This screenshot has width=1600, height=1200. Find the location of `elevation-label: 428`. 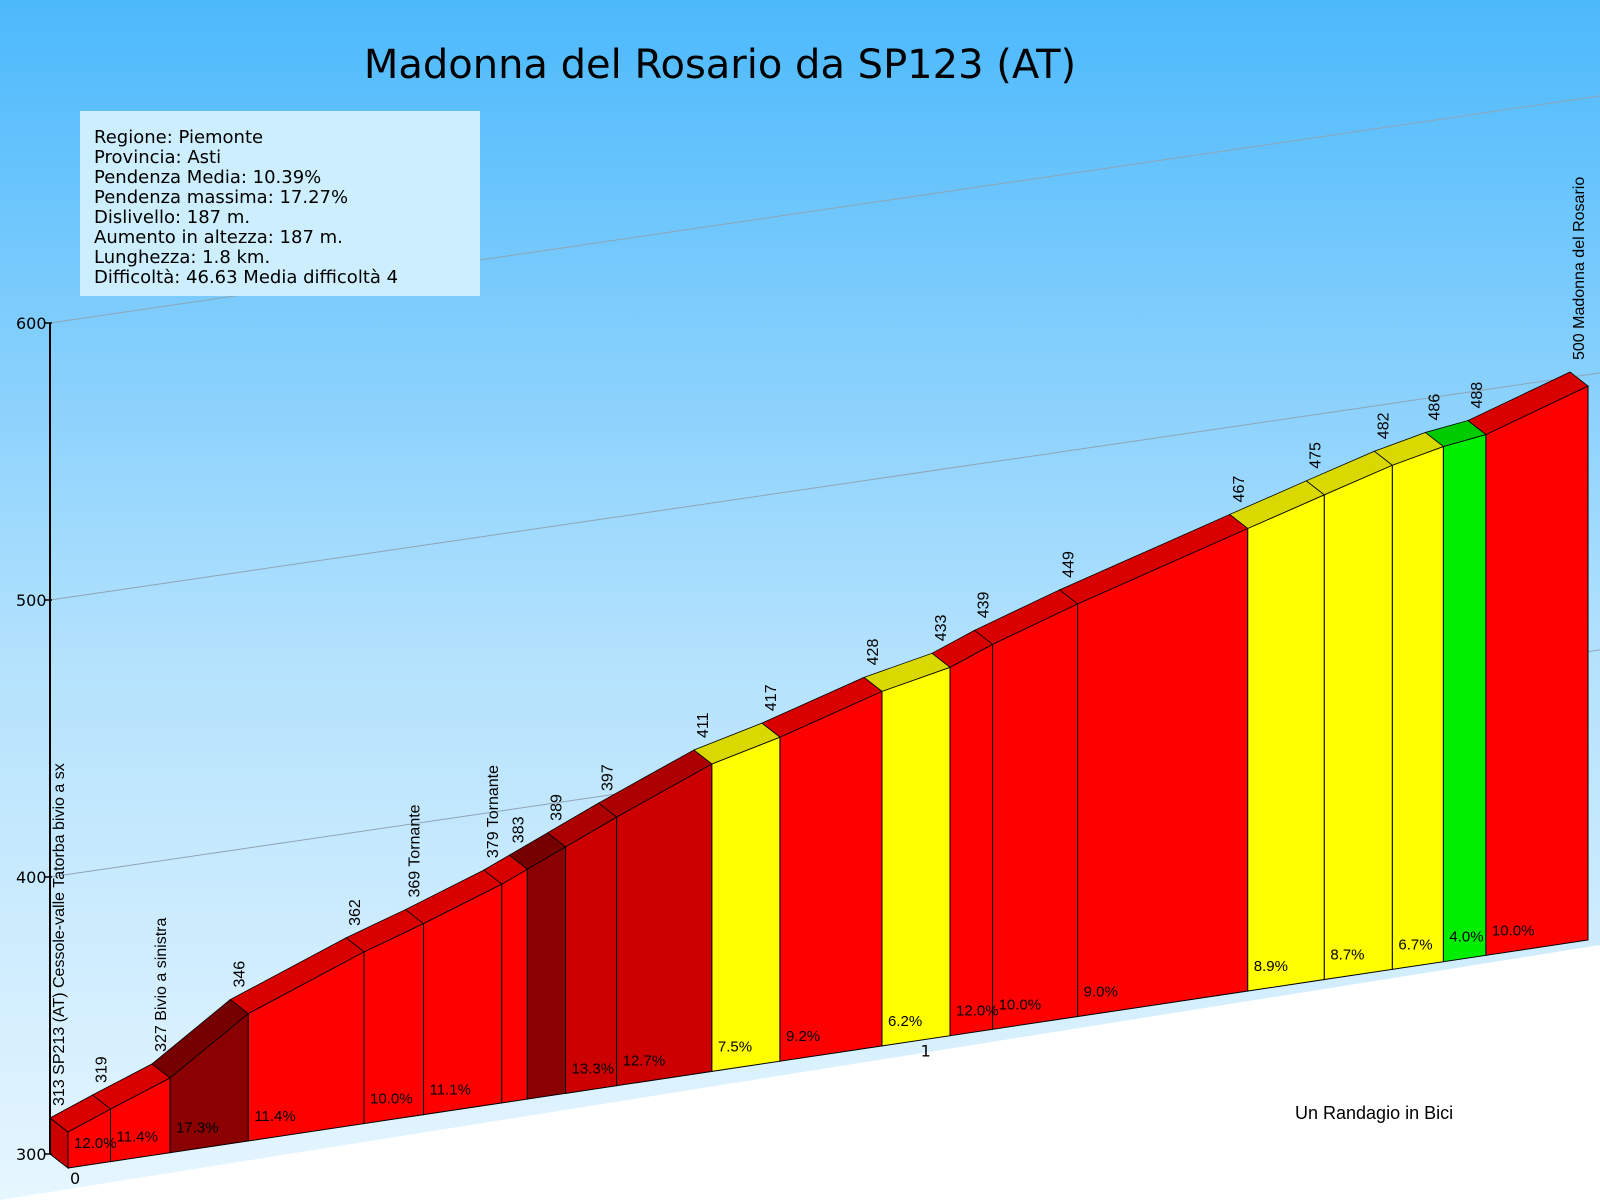

elevation-label: 428 is located at coordinates (873, 652).